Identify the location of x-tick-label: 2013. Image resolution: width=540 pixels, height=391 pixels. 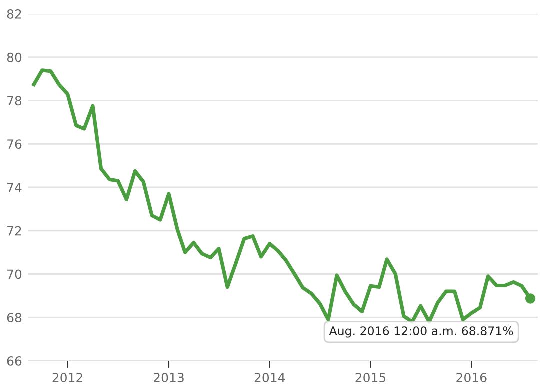
(169, 377).